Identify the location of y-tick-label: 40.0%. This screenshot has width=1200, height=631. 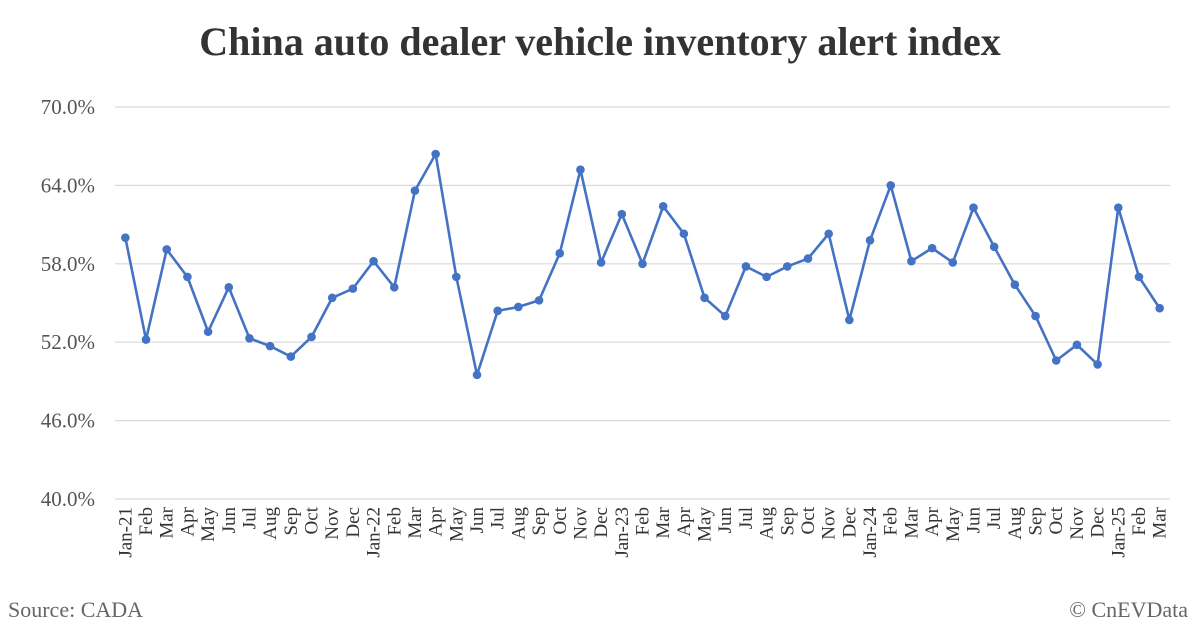
(68, 499).